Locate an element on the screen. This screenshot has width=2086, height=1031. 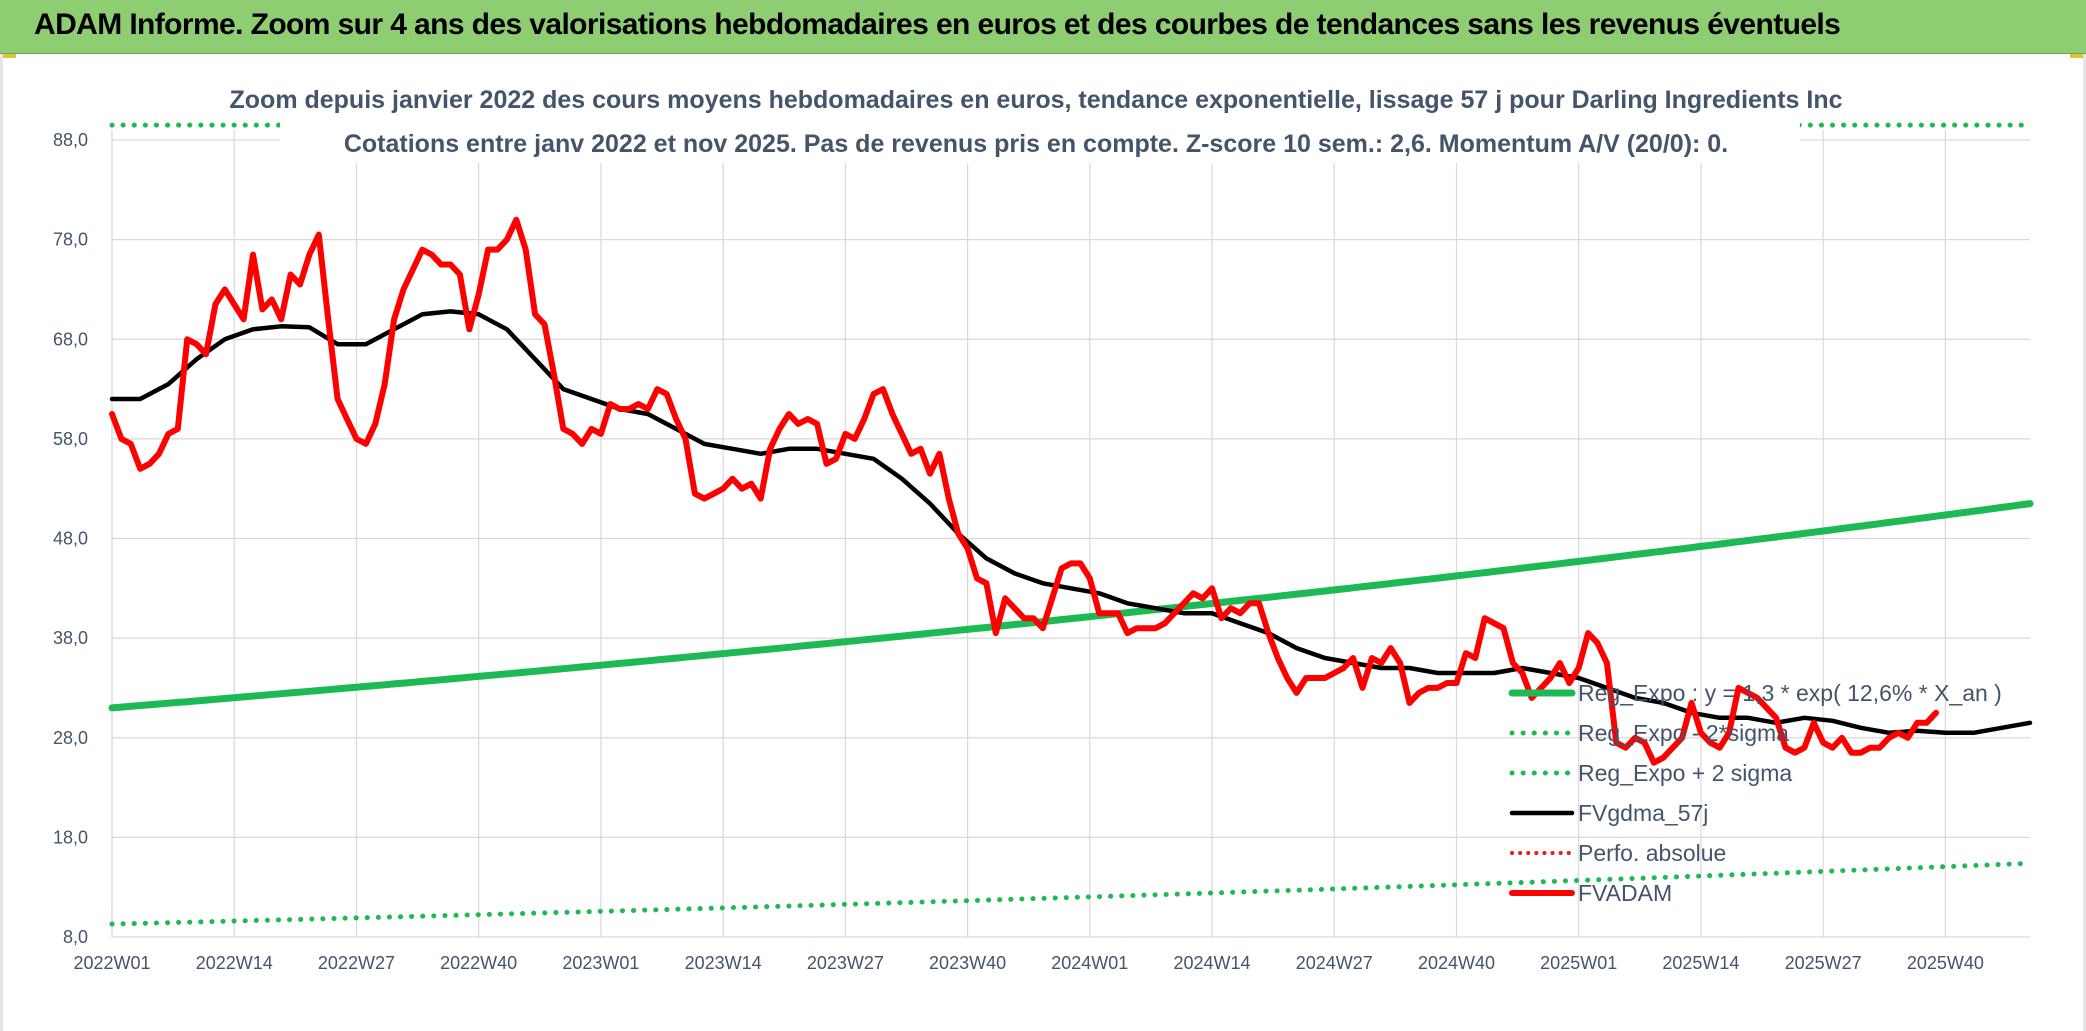
x-tick-label: 2022W14 is located at coordinates (234, 963).